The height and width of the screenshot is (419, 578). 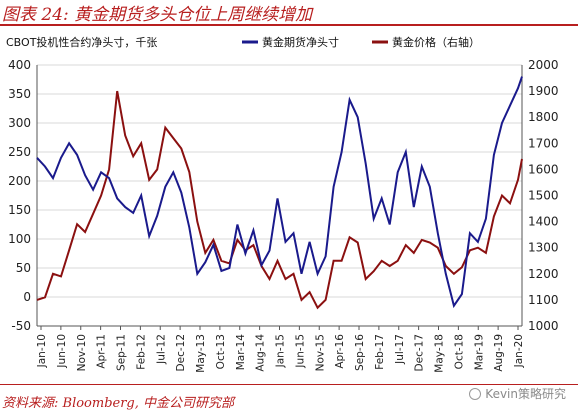 I want to click on y-right-tick-label: 1600, so click(x=543, y=169).